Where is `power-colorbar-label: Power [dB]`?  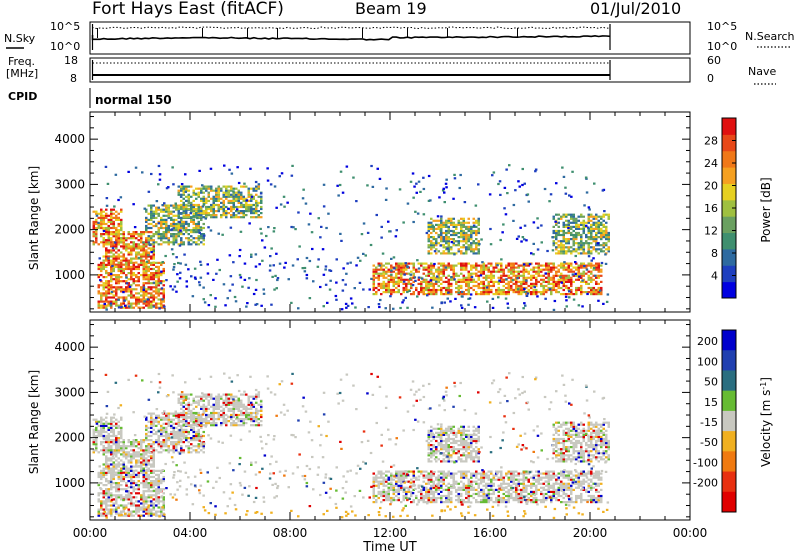 power-colorbar-label: Power [dB] is located at coordinates (766, 209).